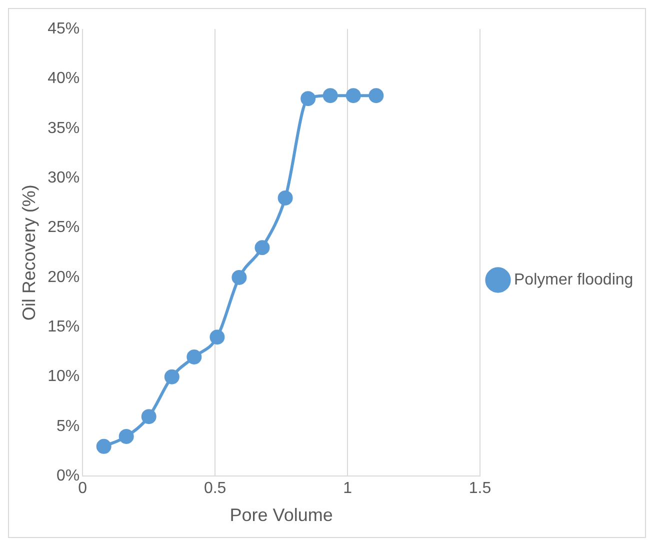 This screenshot has width=654, height=544. I want to click on y-tick-label: 40%, so click(64, 79).